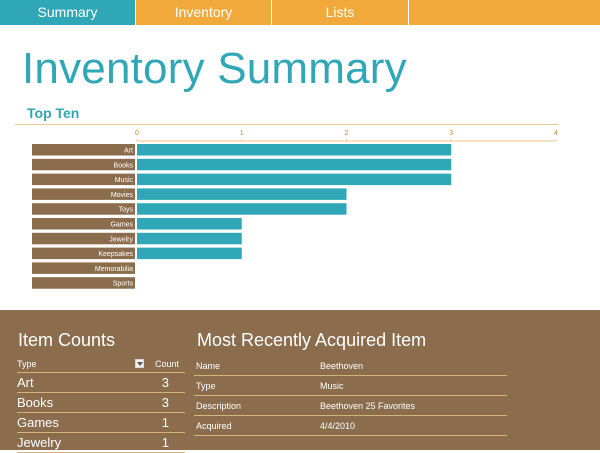  What do you see at coordinates (25, 382) in the screenshot?
I see `item-type-cell: Art` at bounding box center [25, 382].